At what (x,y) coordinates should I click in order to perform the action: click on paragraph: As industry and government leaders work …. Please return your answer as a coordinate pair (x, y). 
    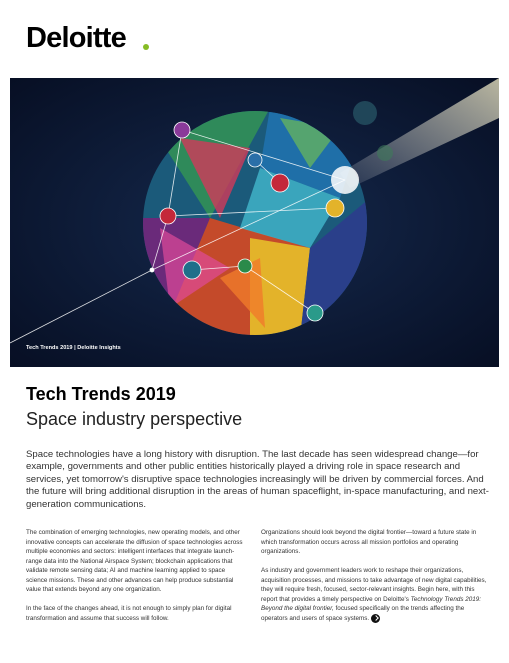
    Looking at the image, I should click on (375, 594).